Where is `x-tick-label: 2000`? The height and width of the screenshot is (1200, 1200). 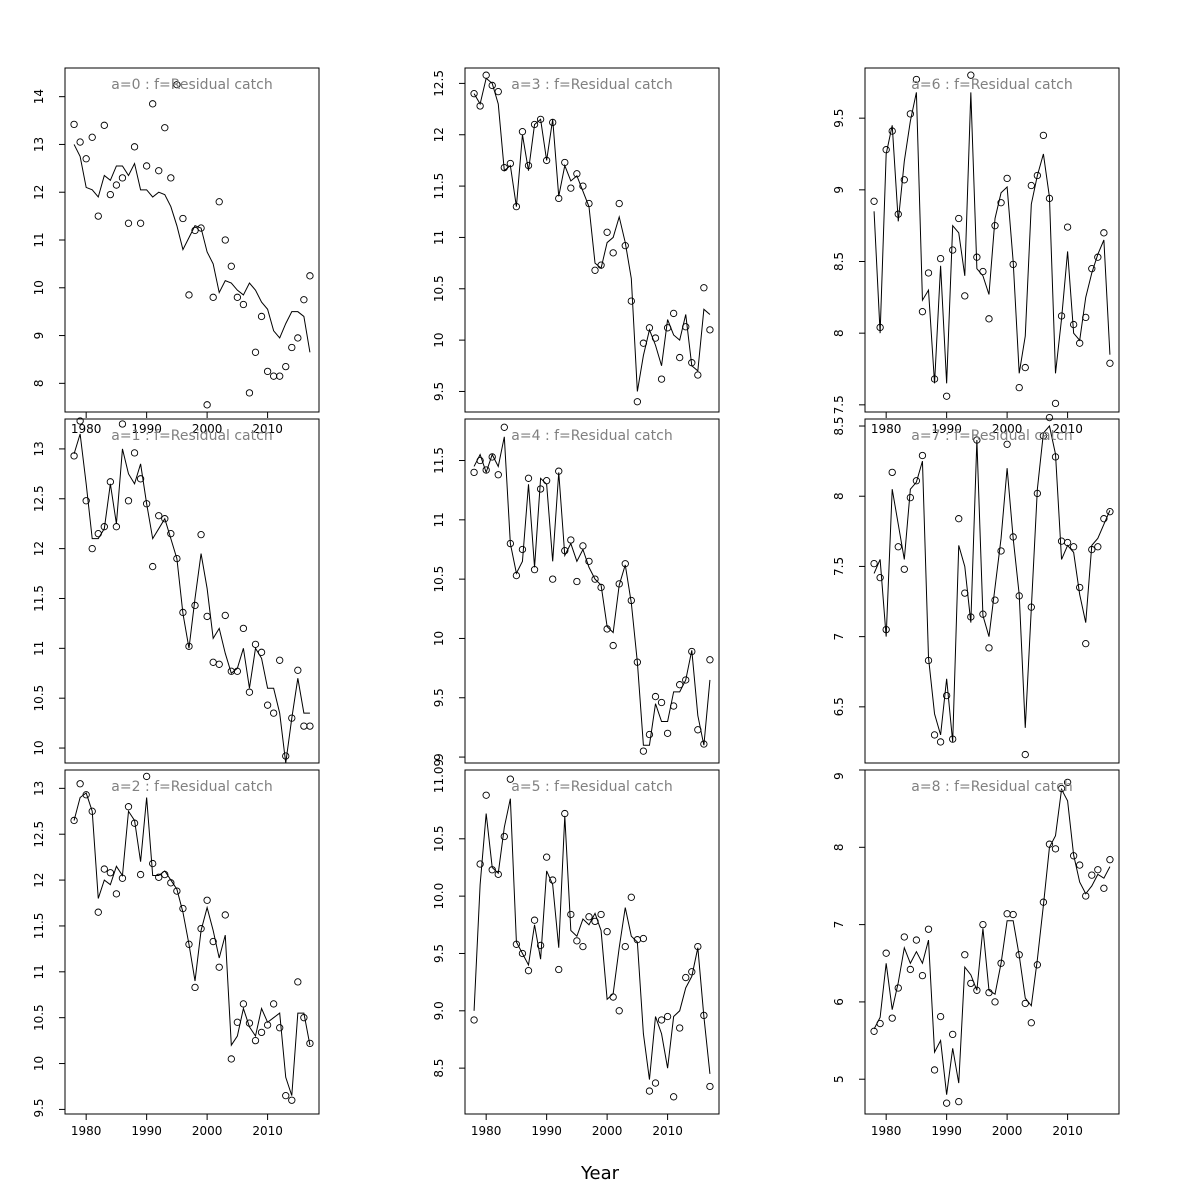 x-tick-label: 2000 is located at coordinates (1007, 1131).